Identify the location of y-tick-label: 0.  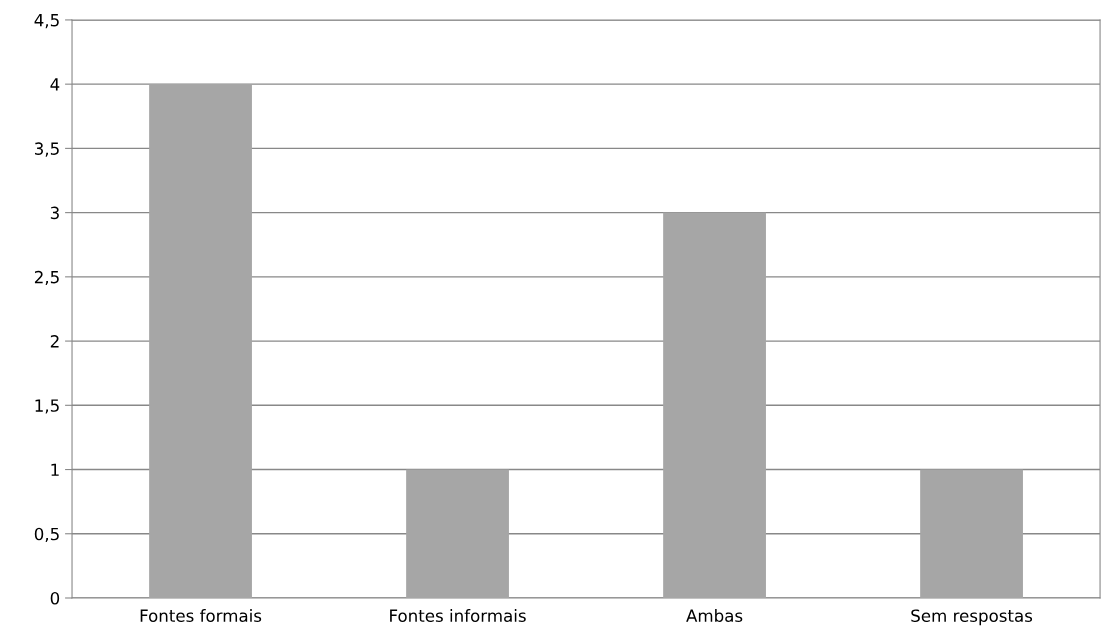
(55, 598).